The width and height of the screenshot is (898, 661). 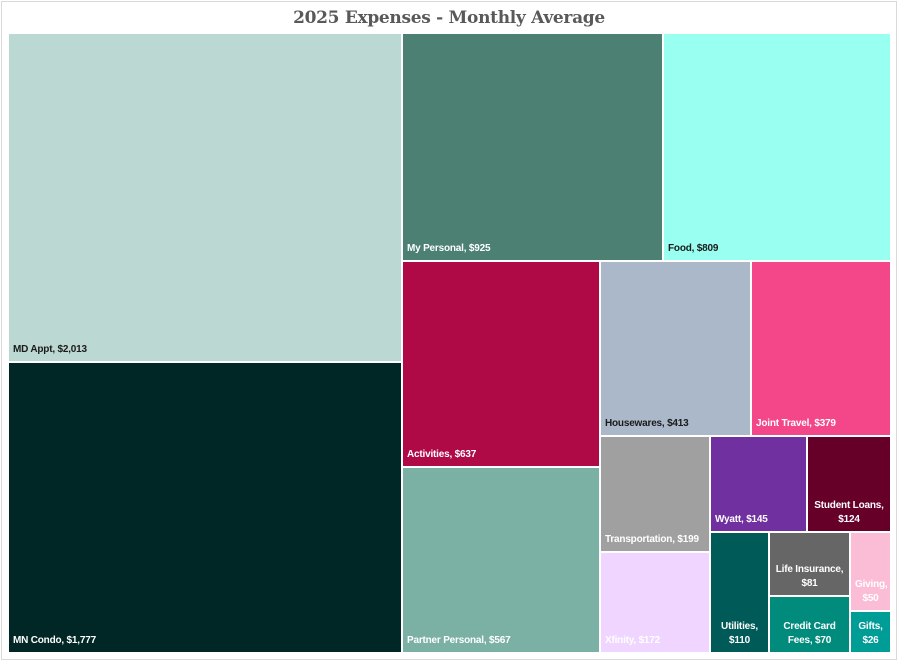 I want to click on tile-label: Giving, $50, so click(x=871, y=591).